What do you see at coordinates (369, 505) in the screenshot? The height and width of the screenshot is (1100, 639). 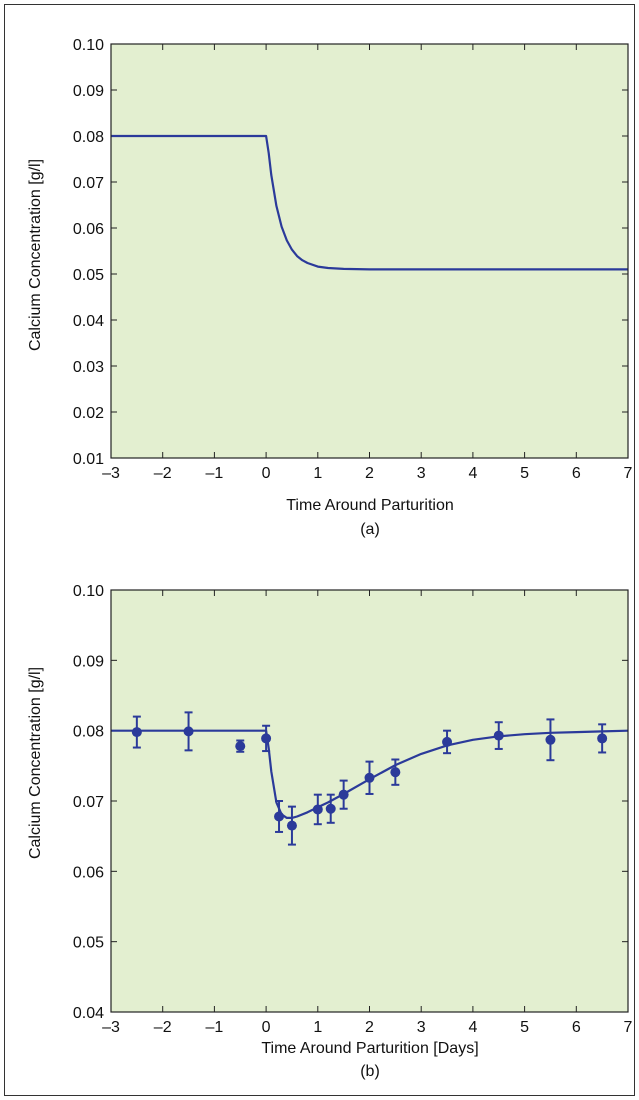 I see `x-axis-label-a: Time Around Parturition` at bounding box center [369, 505].